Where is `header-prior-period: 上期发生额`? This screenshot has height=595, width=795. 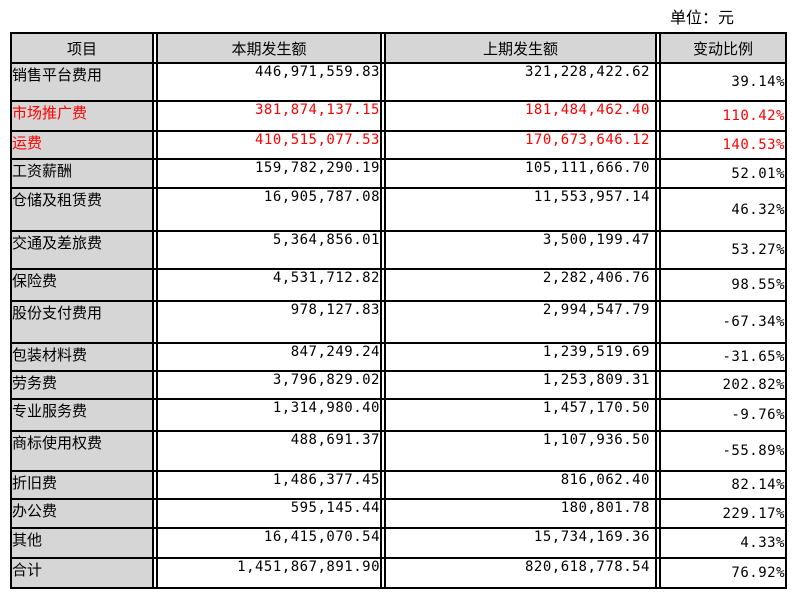
header-prior-period: 上期发生额 is located at coordinates (520, 48).